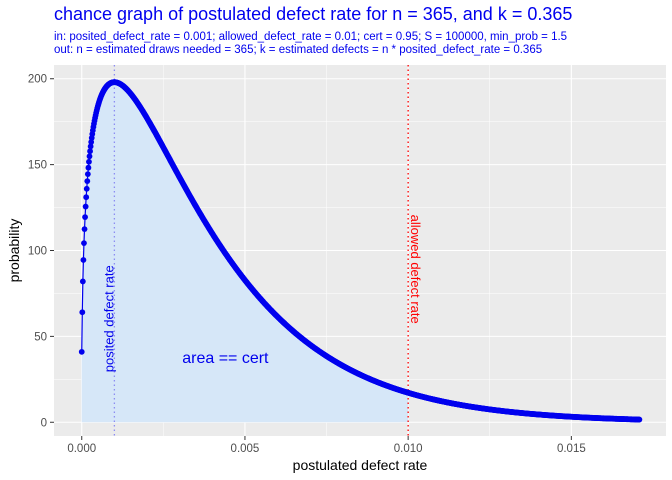 This screenshot has height=480, width=672. What do you see at coordinates (44, 423) in the screenshot?
I see `y-tick-label: 0` at bounding box center [44, 423].